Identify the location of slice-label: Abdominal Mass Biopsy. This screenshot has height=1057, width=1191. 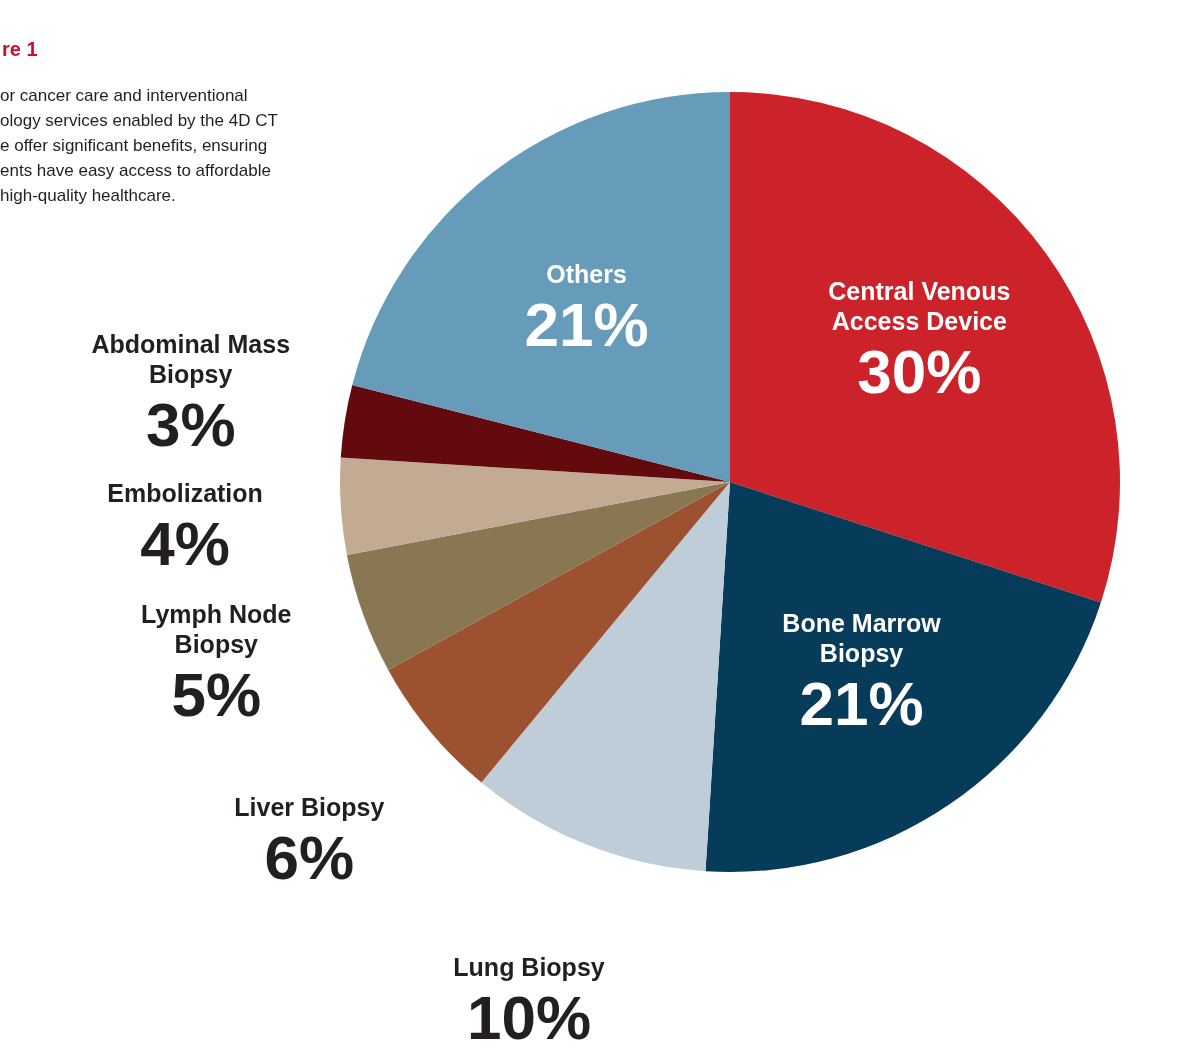
(191, 358).